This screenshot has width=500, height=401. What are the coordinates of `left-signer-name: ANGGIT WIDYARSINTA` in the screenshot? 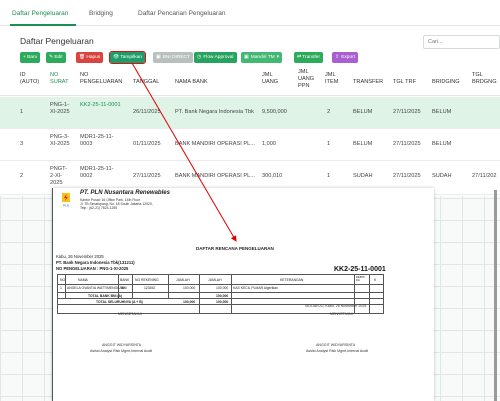 It's located at (122, 345).